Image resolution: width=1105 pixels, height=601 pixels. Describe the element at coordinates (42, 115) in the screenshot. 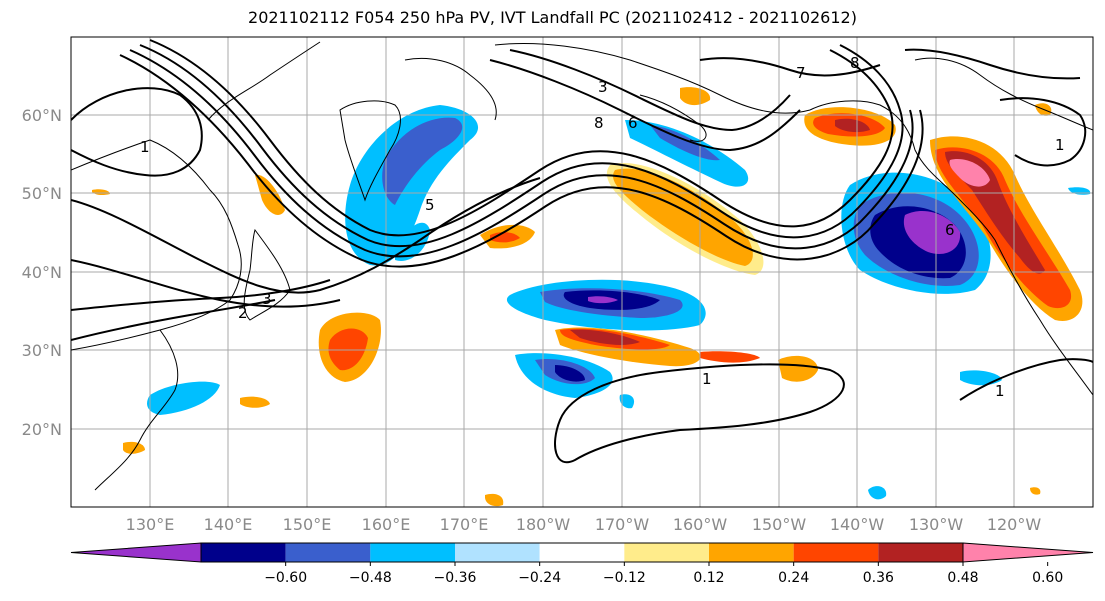

I see `lat-label: 60°N` at that location.